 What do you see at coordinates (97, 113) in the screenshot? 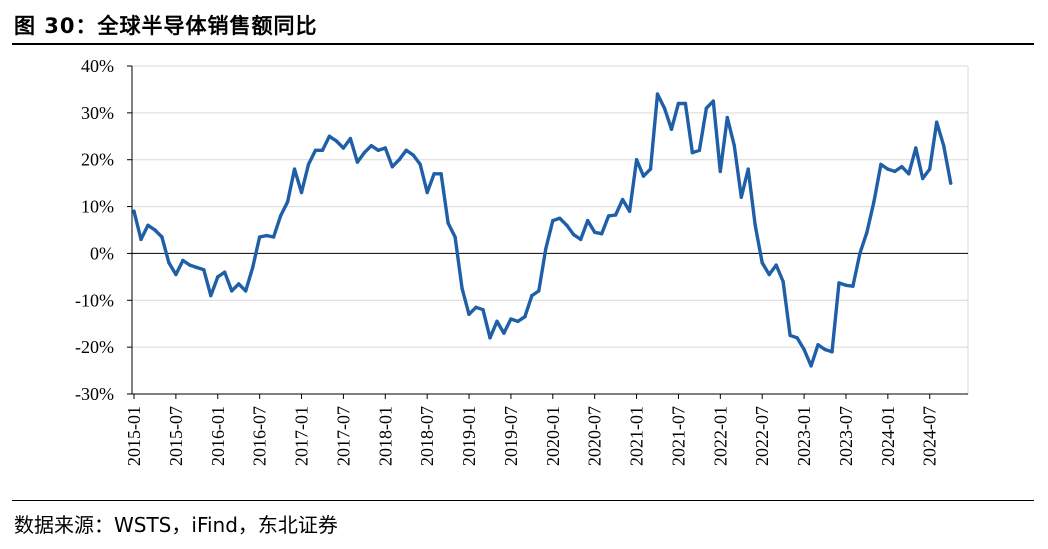
I see `y-tick-label: 30%` at bounding box center [97, 113].